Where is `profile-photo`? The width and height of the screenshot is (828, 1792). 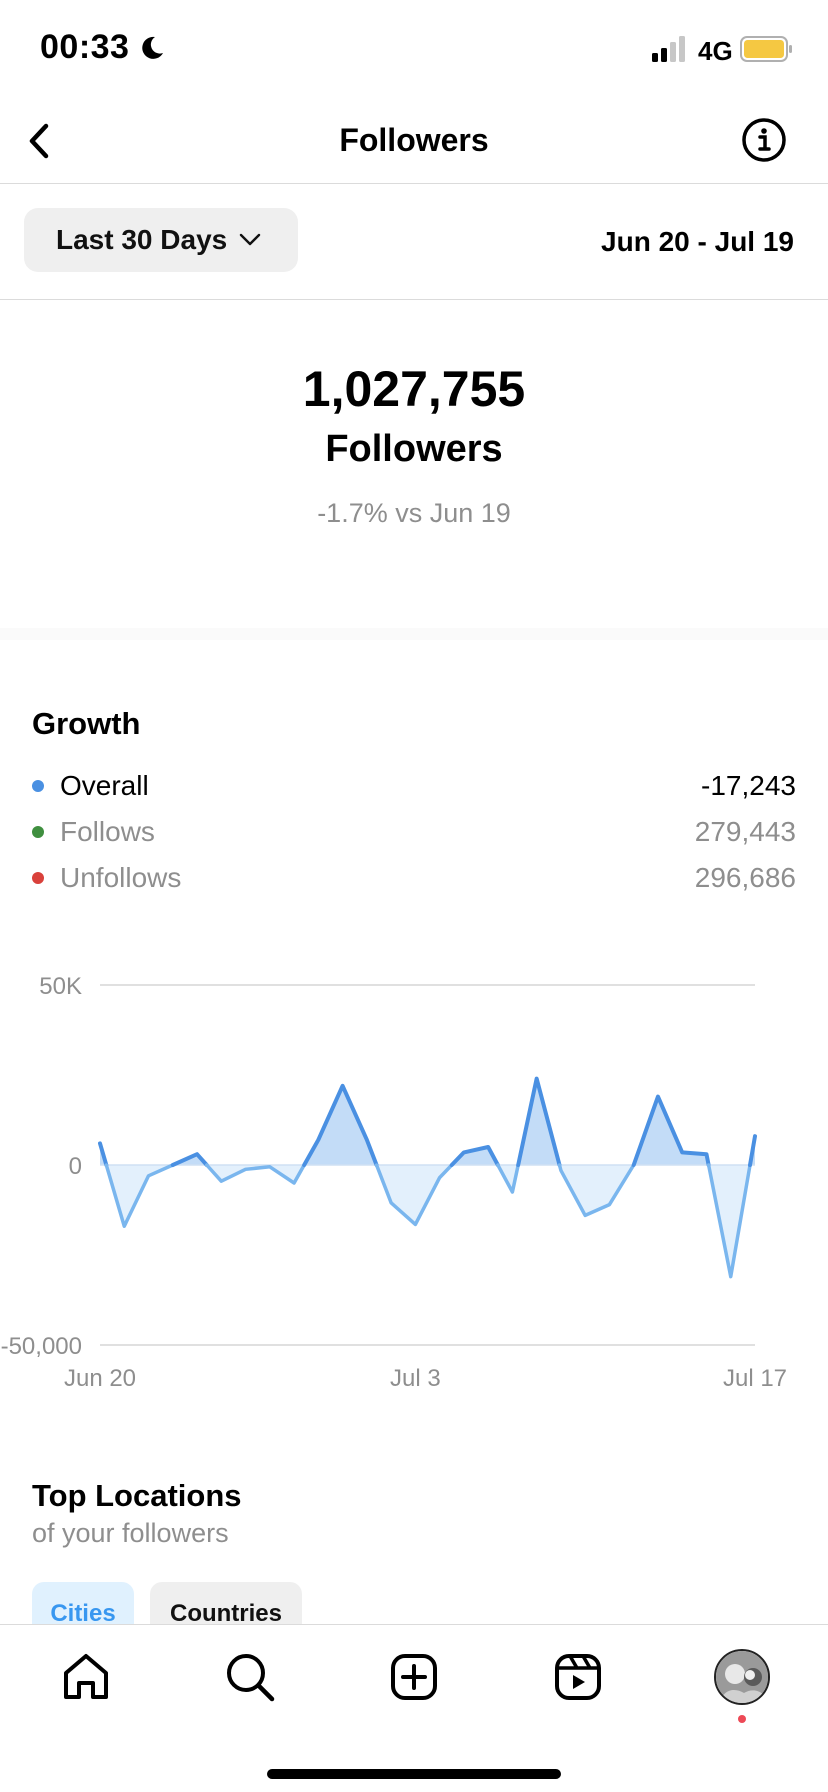
profile-photo is located at coordinates (742, 1677).